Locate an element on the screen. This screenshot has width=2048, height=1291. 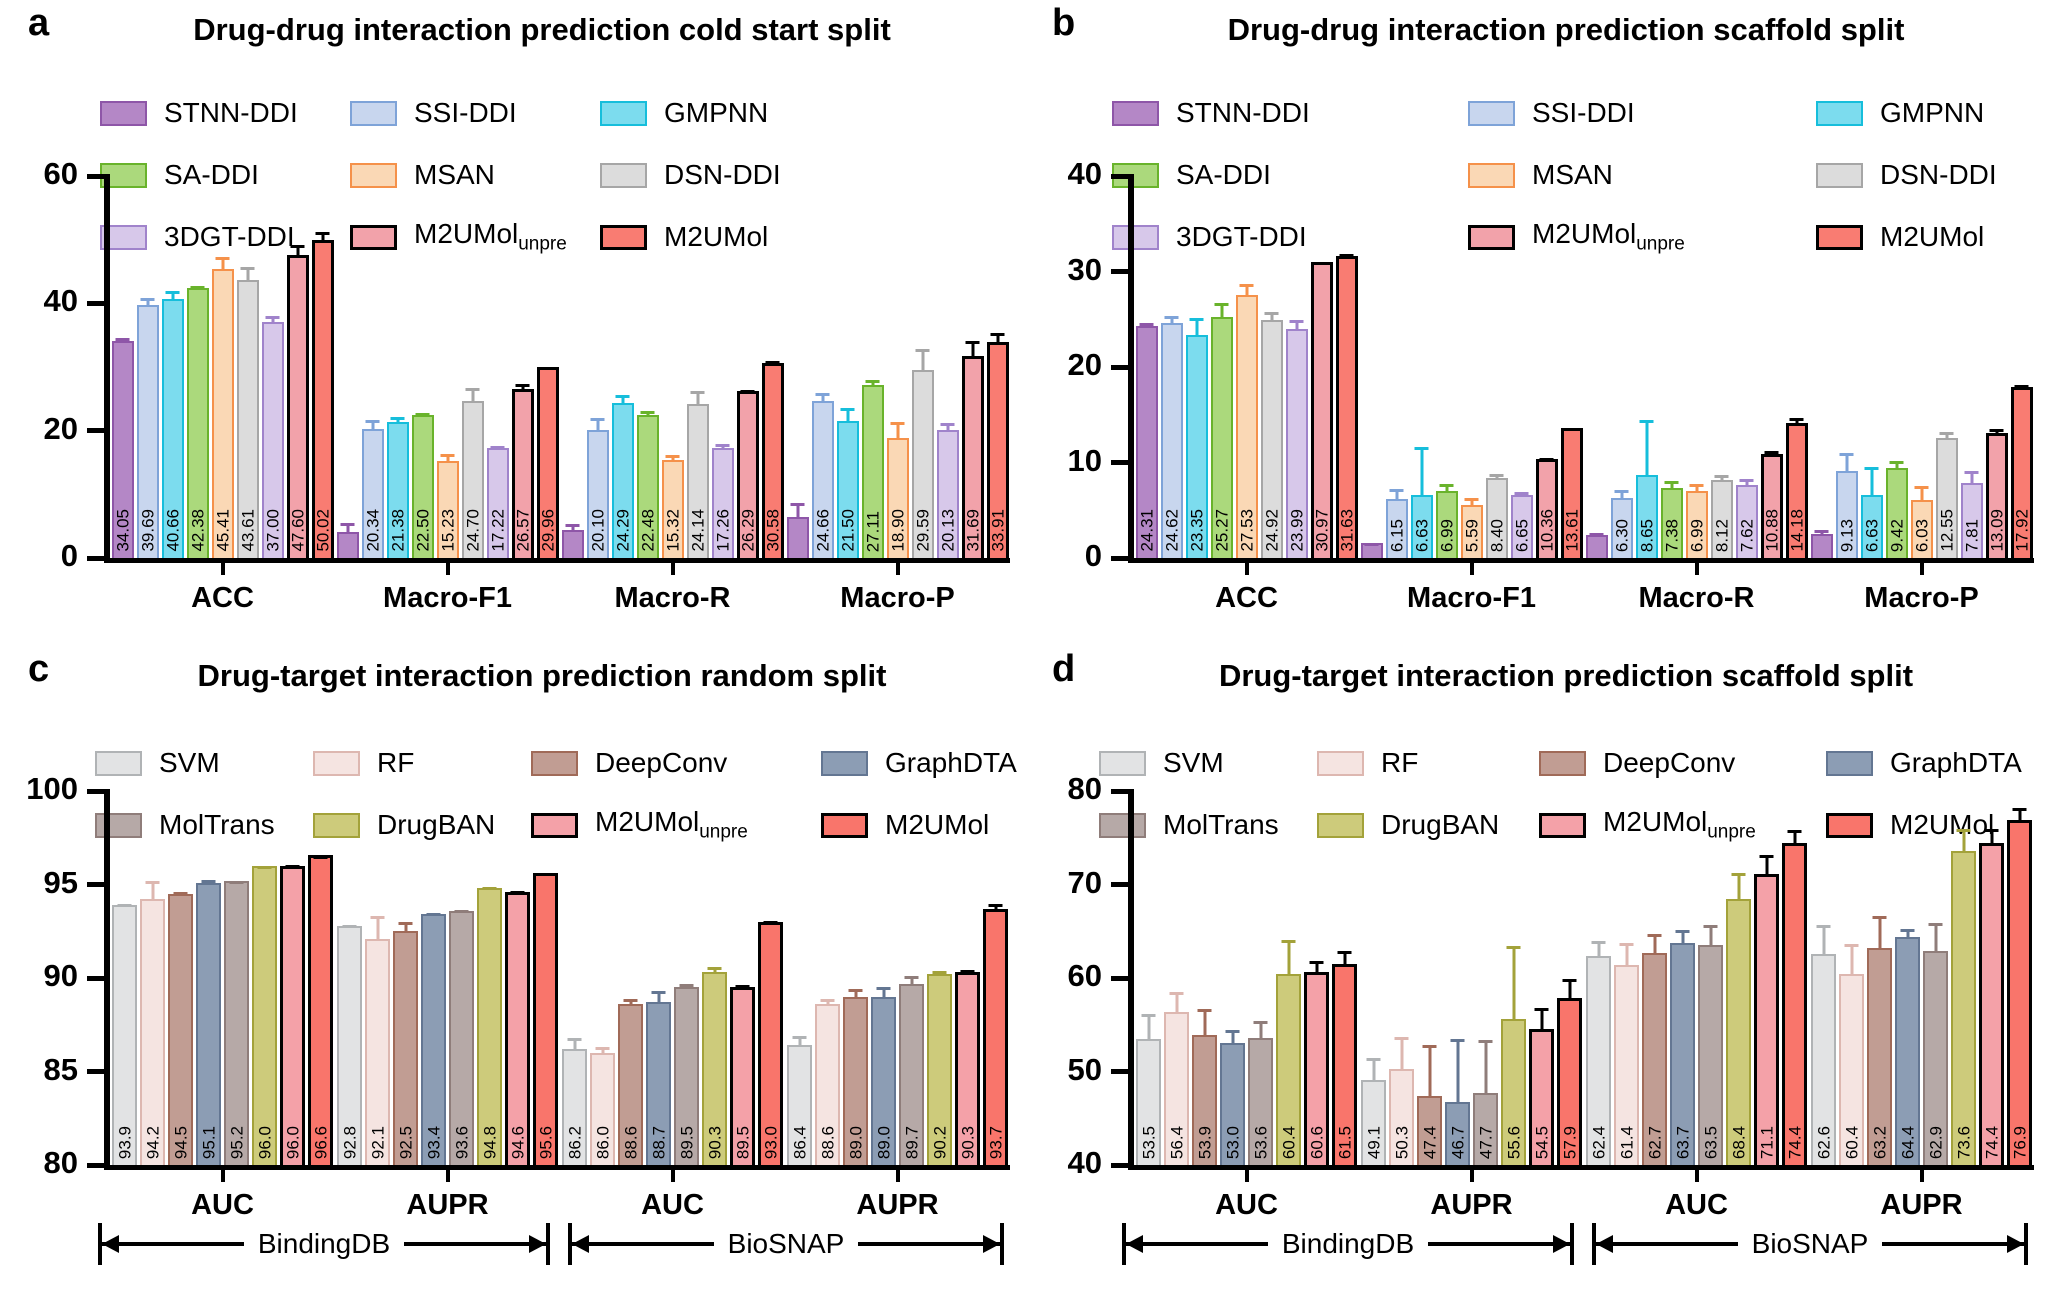
bar-value-label: 27.53 is located at coordinates (1246, 530).